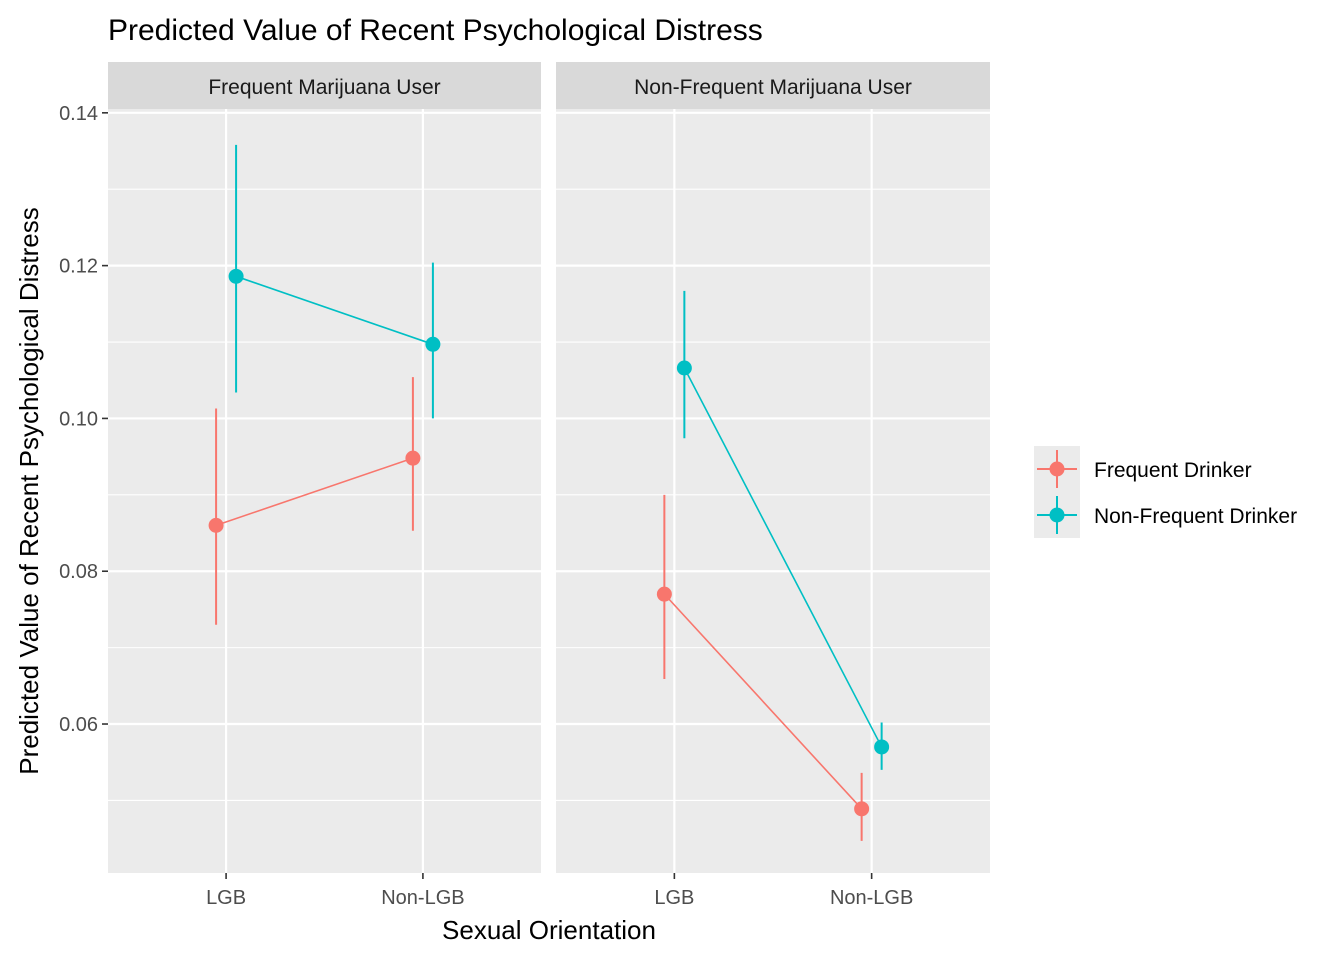 Image resolution: width=1344 pixels, height=960 pixels. I want to click on facet-strip-label: Frequent Marijuana User, so click(324, 87).